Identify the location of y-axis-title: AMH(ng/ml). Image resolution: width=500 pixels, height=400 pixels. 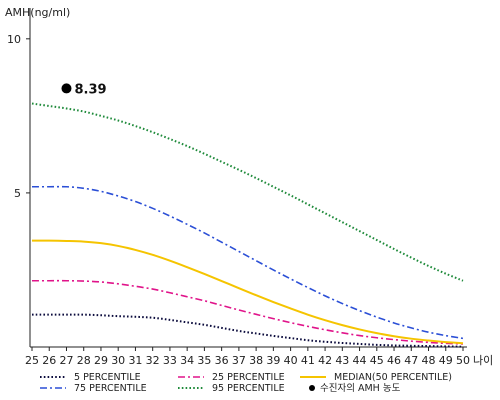
(37, 12).